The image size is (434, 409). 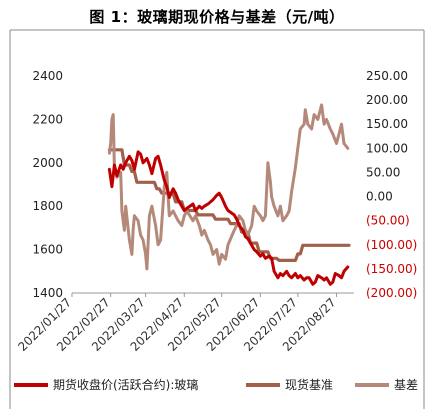 I want to click on right-axis-tick-label: 50.00, so click(x=383, y=172).